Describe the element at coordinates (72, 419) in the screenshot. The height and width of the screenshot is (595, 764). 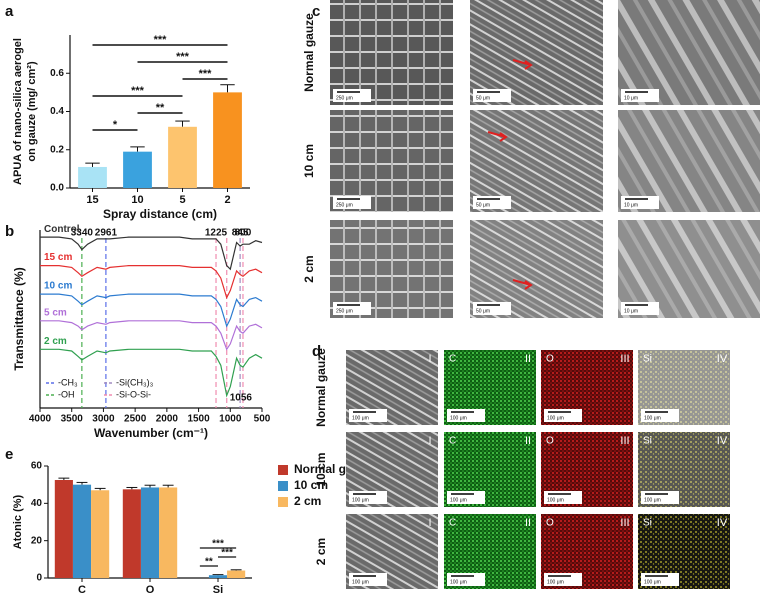
I see `x-tick-label: 3500` at that location.